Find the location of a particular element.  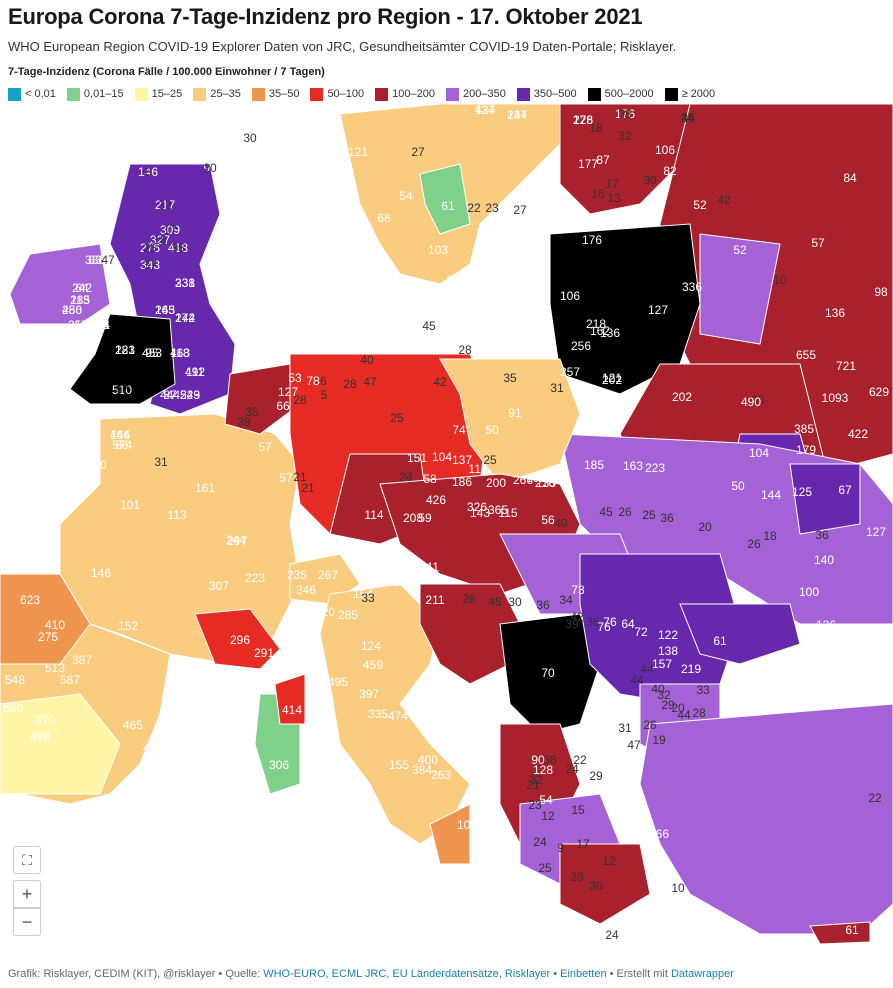

region-value-label: 218 is located at coordinates (596, 324).